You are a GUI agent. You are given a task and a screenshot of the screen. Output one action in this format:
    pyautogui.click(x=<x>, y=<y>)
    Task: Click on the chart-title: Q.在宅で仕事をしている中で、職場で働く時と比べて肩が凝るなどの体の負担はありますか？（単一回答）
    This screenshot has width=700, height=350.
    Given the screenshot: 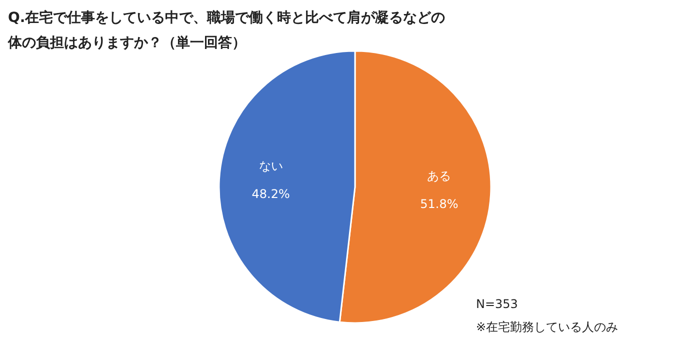 What is the action you would take?
    pyautogui.click(x=226, y=30)
    